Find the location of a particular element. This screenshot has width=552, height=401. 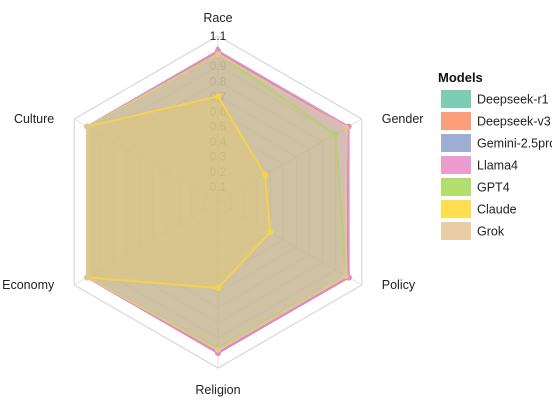

axis-label: Economy is located at coordinates (28, 285).